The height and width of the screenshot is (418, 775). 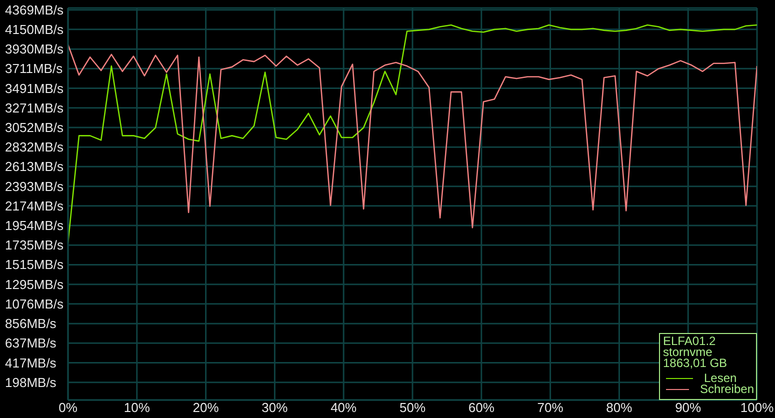 What do you see at coordinates (31, 382) in the screenshot?
I see `y-tick-label: 198MB/s` at bounding box center [31, 382].